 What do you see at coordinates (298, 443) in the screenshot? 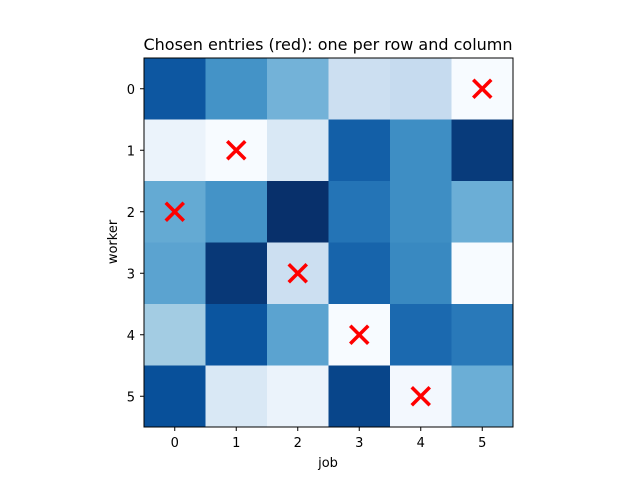
I see `x-tick-label: 2` at bounding box center [298, 443].